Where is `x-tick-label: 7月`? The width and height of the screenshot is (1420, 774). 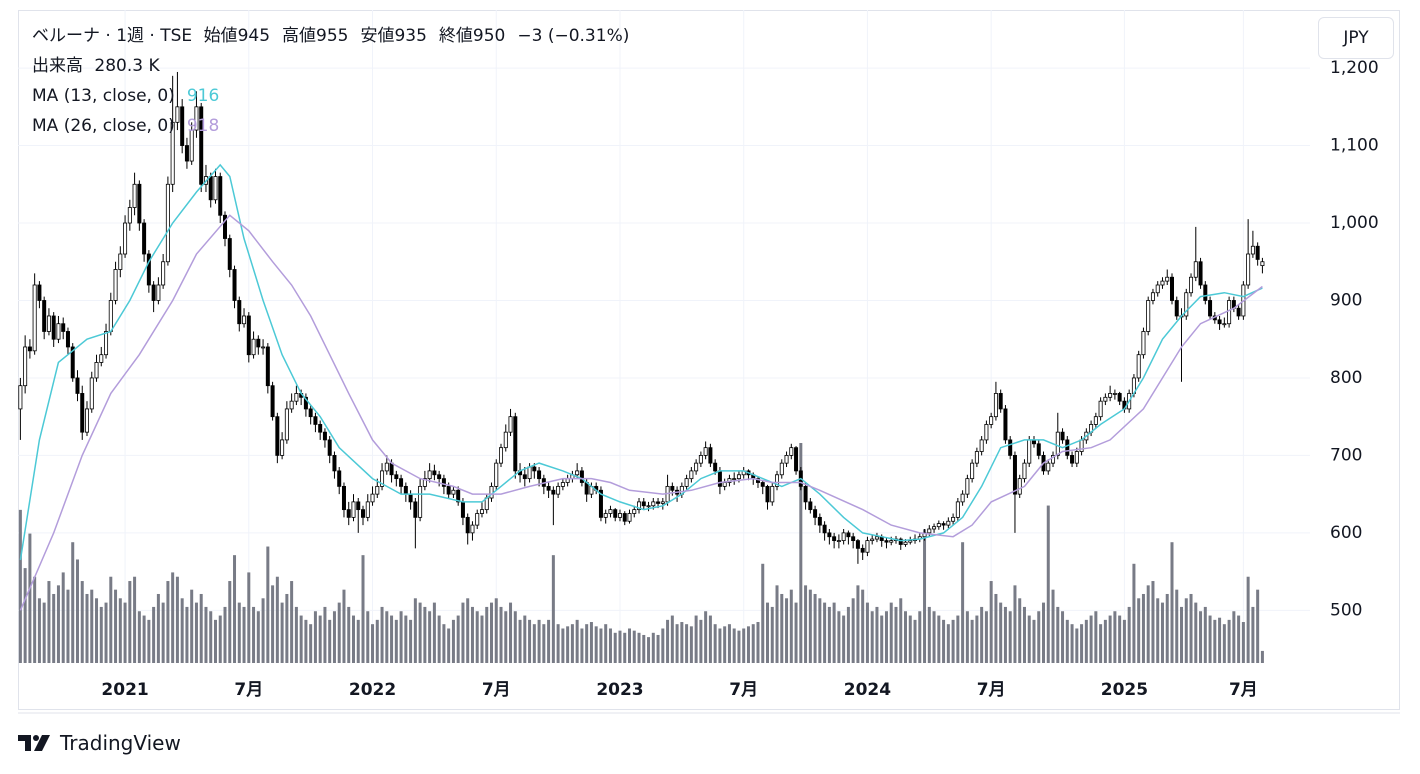
x-tick-label: 7月 is located at coordinates (248, 690).